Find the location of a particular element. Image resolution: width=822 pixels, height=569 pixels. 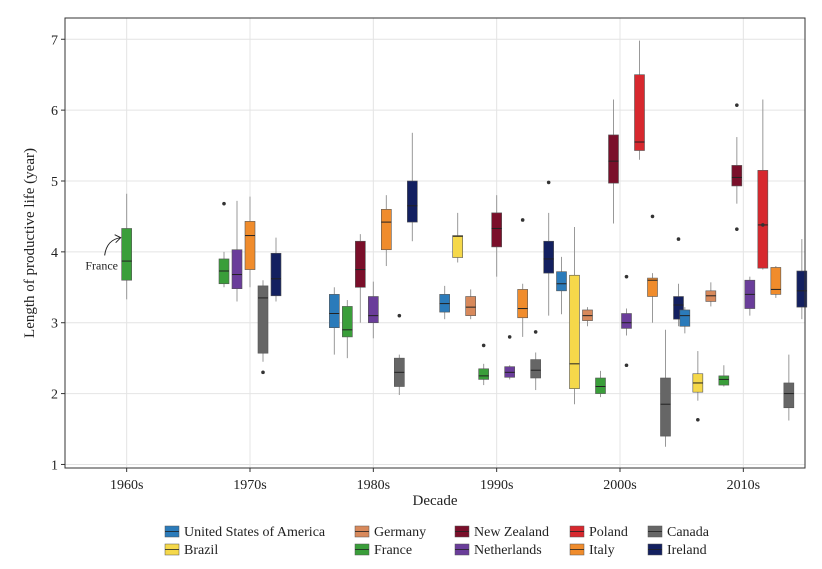

box-italy-2010s is located at coordinates (776, 282).